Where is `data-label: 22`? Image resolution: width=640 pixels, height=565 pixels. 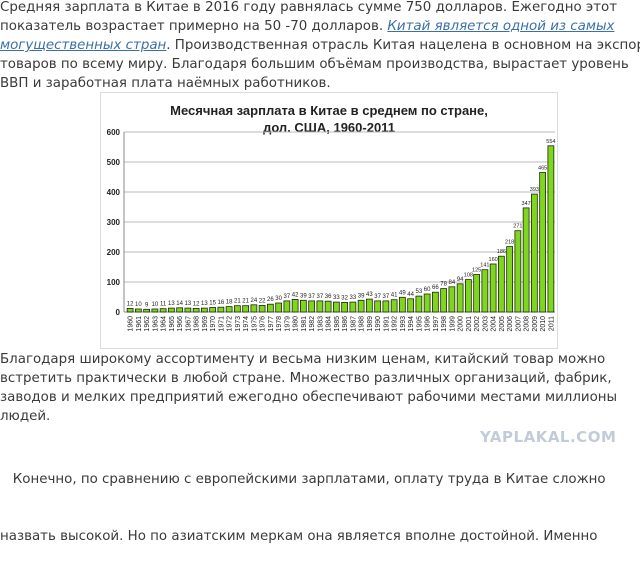
data-label: 22 is located at coordinates (262, 301).